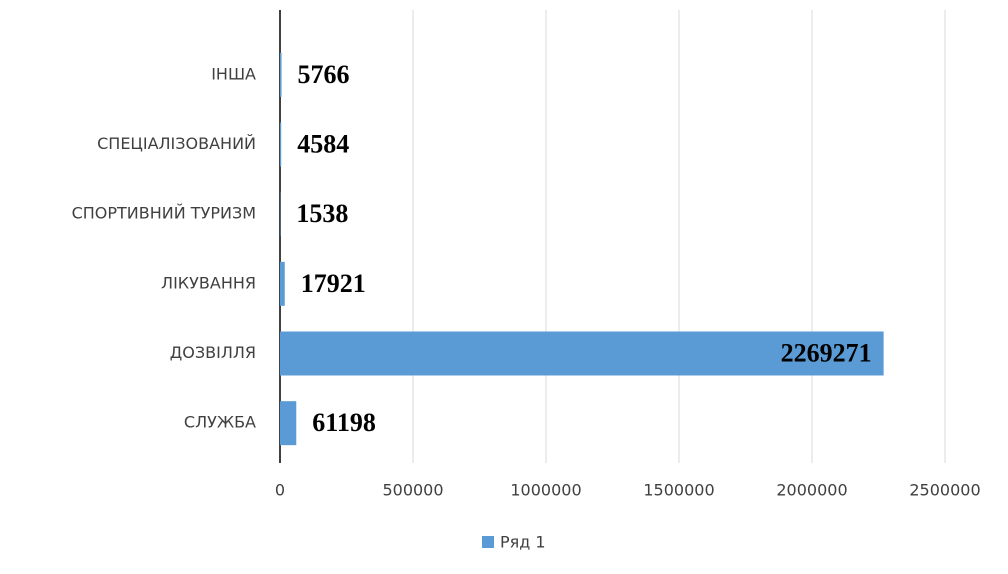  I want to click on data-label: 2269271, so click(826, 352).